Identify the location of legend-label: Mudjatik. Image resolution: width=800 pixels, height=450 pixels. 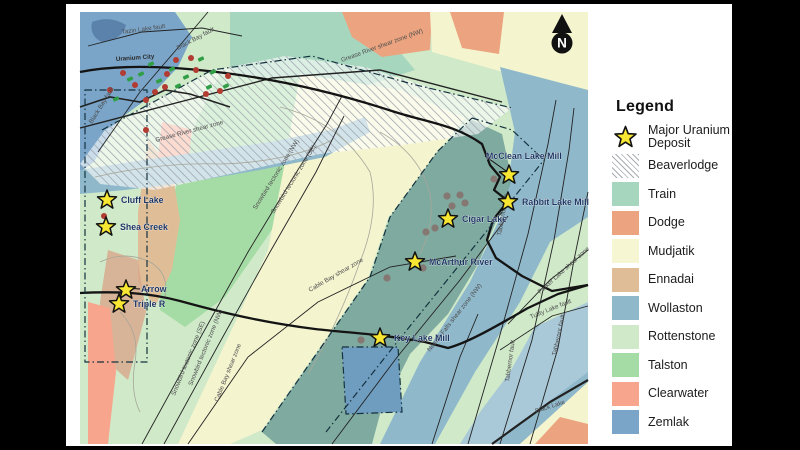
(671, 250).